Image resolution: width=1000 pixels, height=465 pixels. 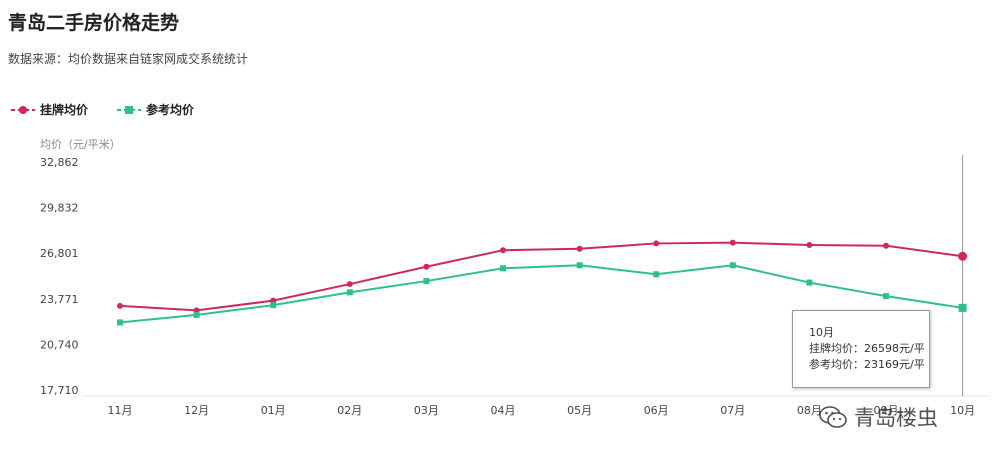 I want to click on chart-title: 青岛二手房价格走势, so click(x=94, y=23).